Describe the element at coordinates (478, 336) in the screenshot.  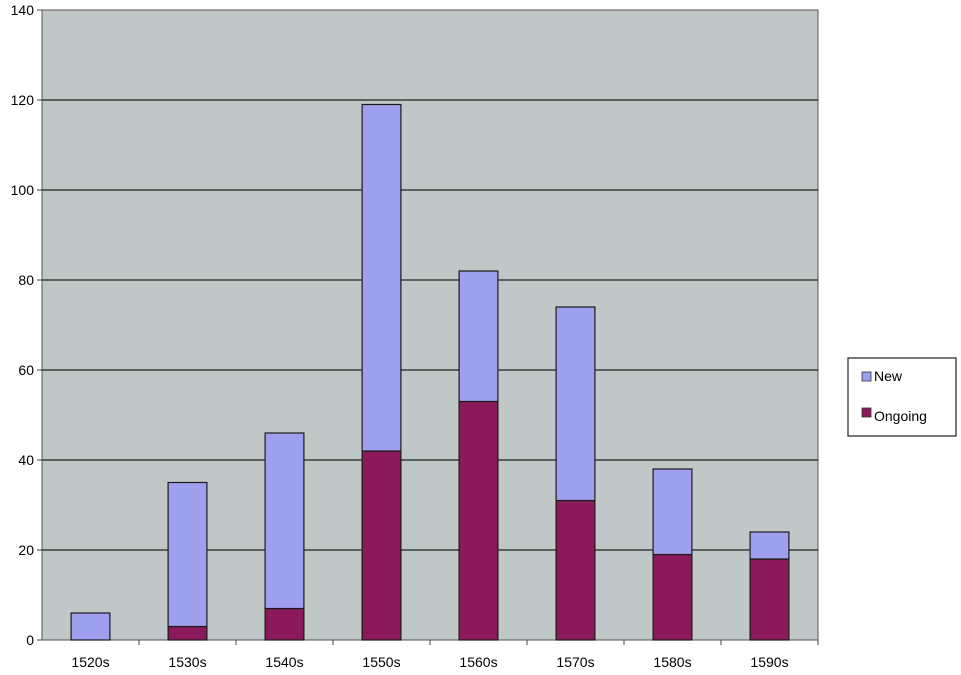
I see `bar-new-1560s` at that location.